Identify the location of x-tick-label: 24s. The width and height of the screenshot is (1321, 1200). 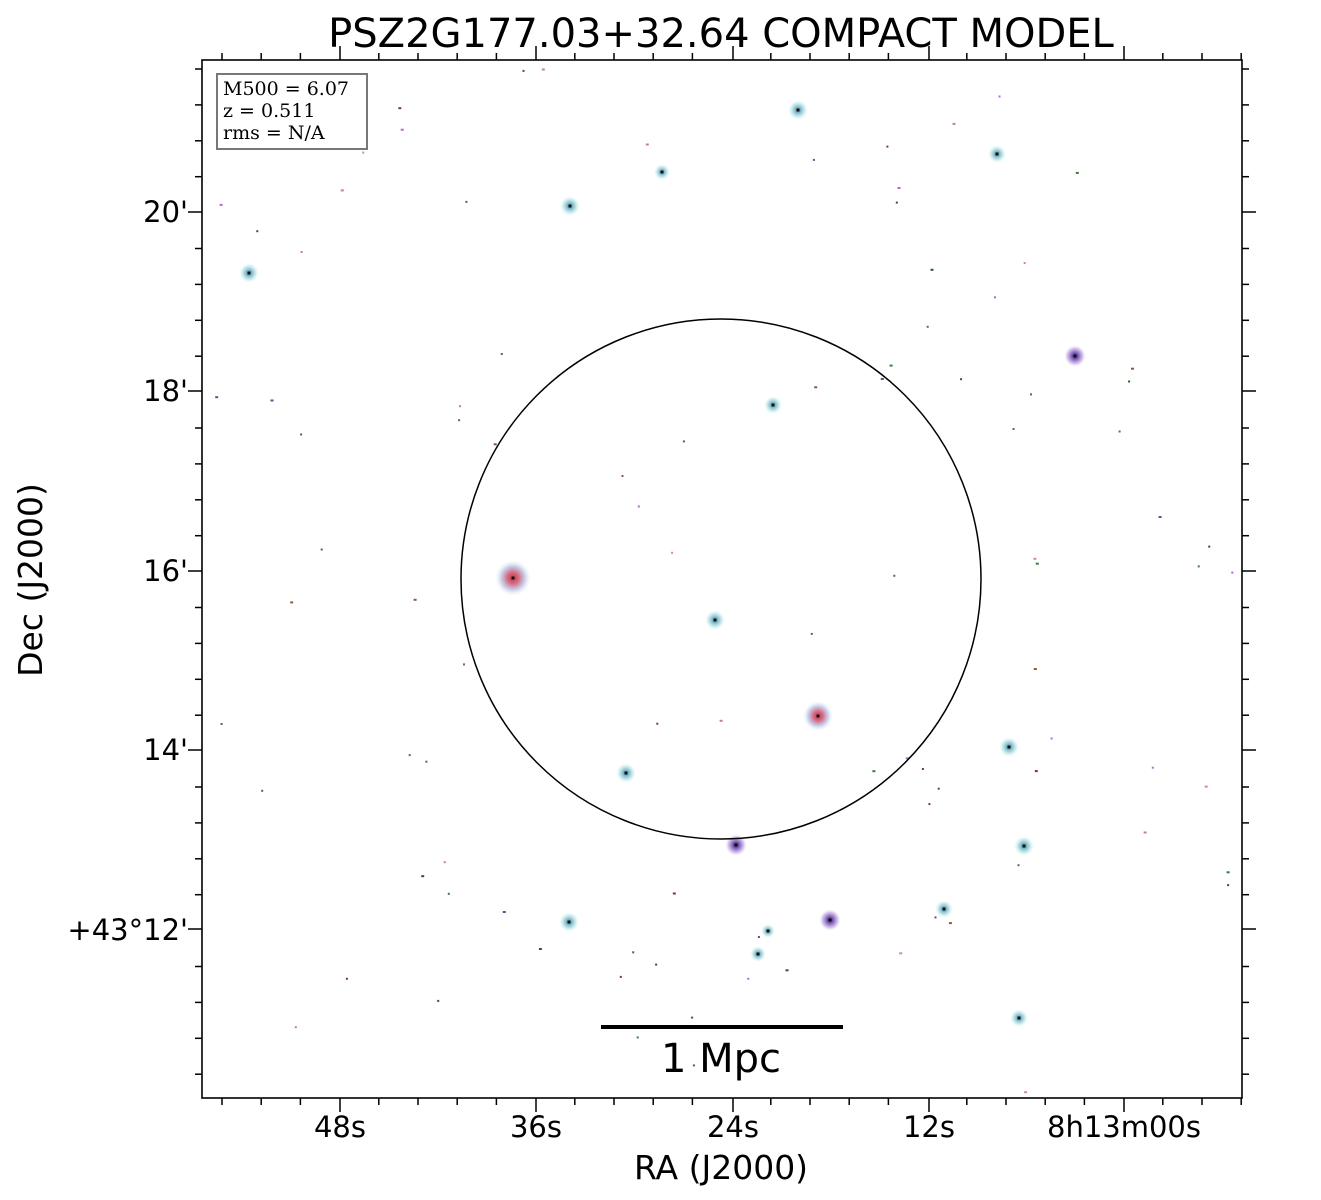
(733, 1127).